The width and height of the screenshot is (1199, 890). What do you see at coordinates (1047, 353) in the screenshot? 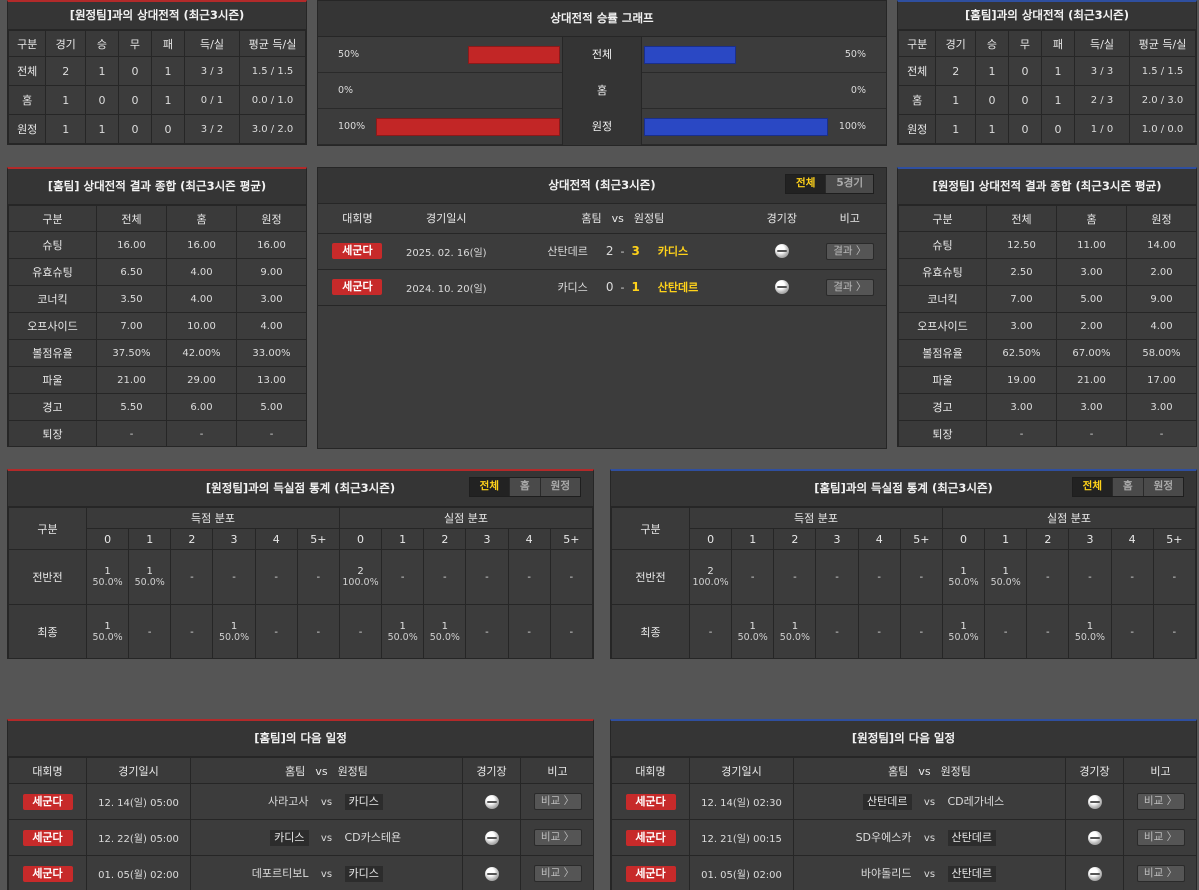
I see `table-row: 볼점유율 62.50% 67.00% 58.00%` at bounding box center [1047, 353].